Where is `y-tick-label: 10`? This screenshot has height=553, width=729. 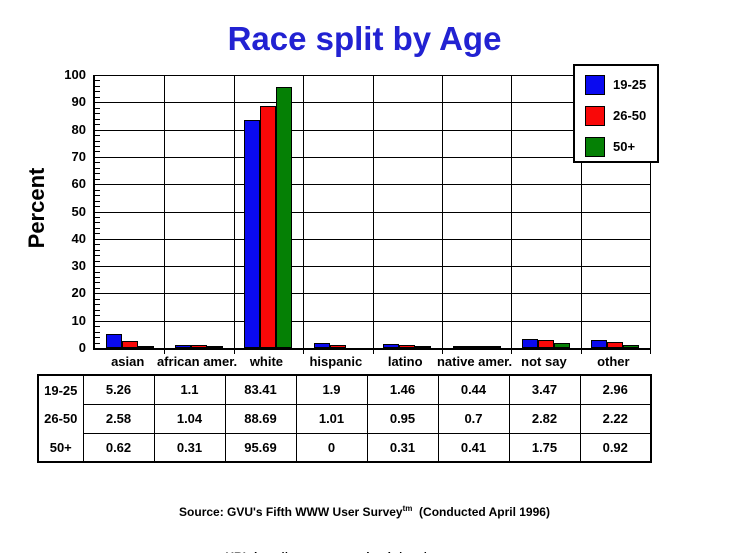
y-tick-label: 10 is located at coordinates (78, 320).